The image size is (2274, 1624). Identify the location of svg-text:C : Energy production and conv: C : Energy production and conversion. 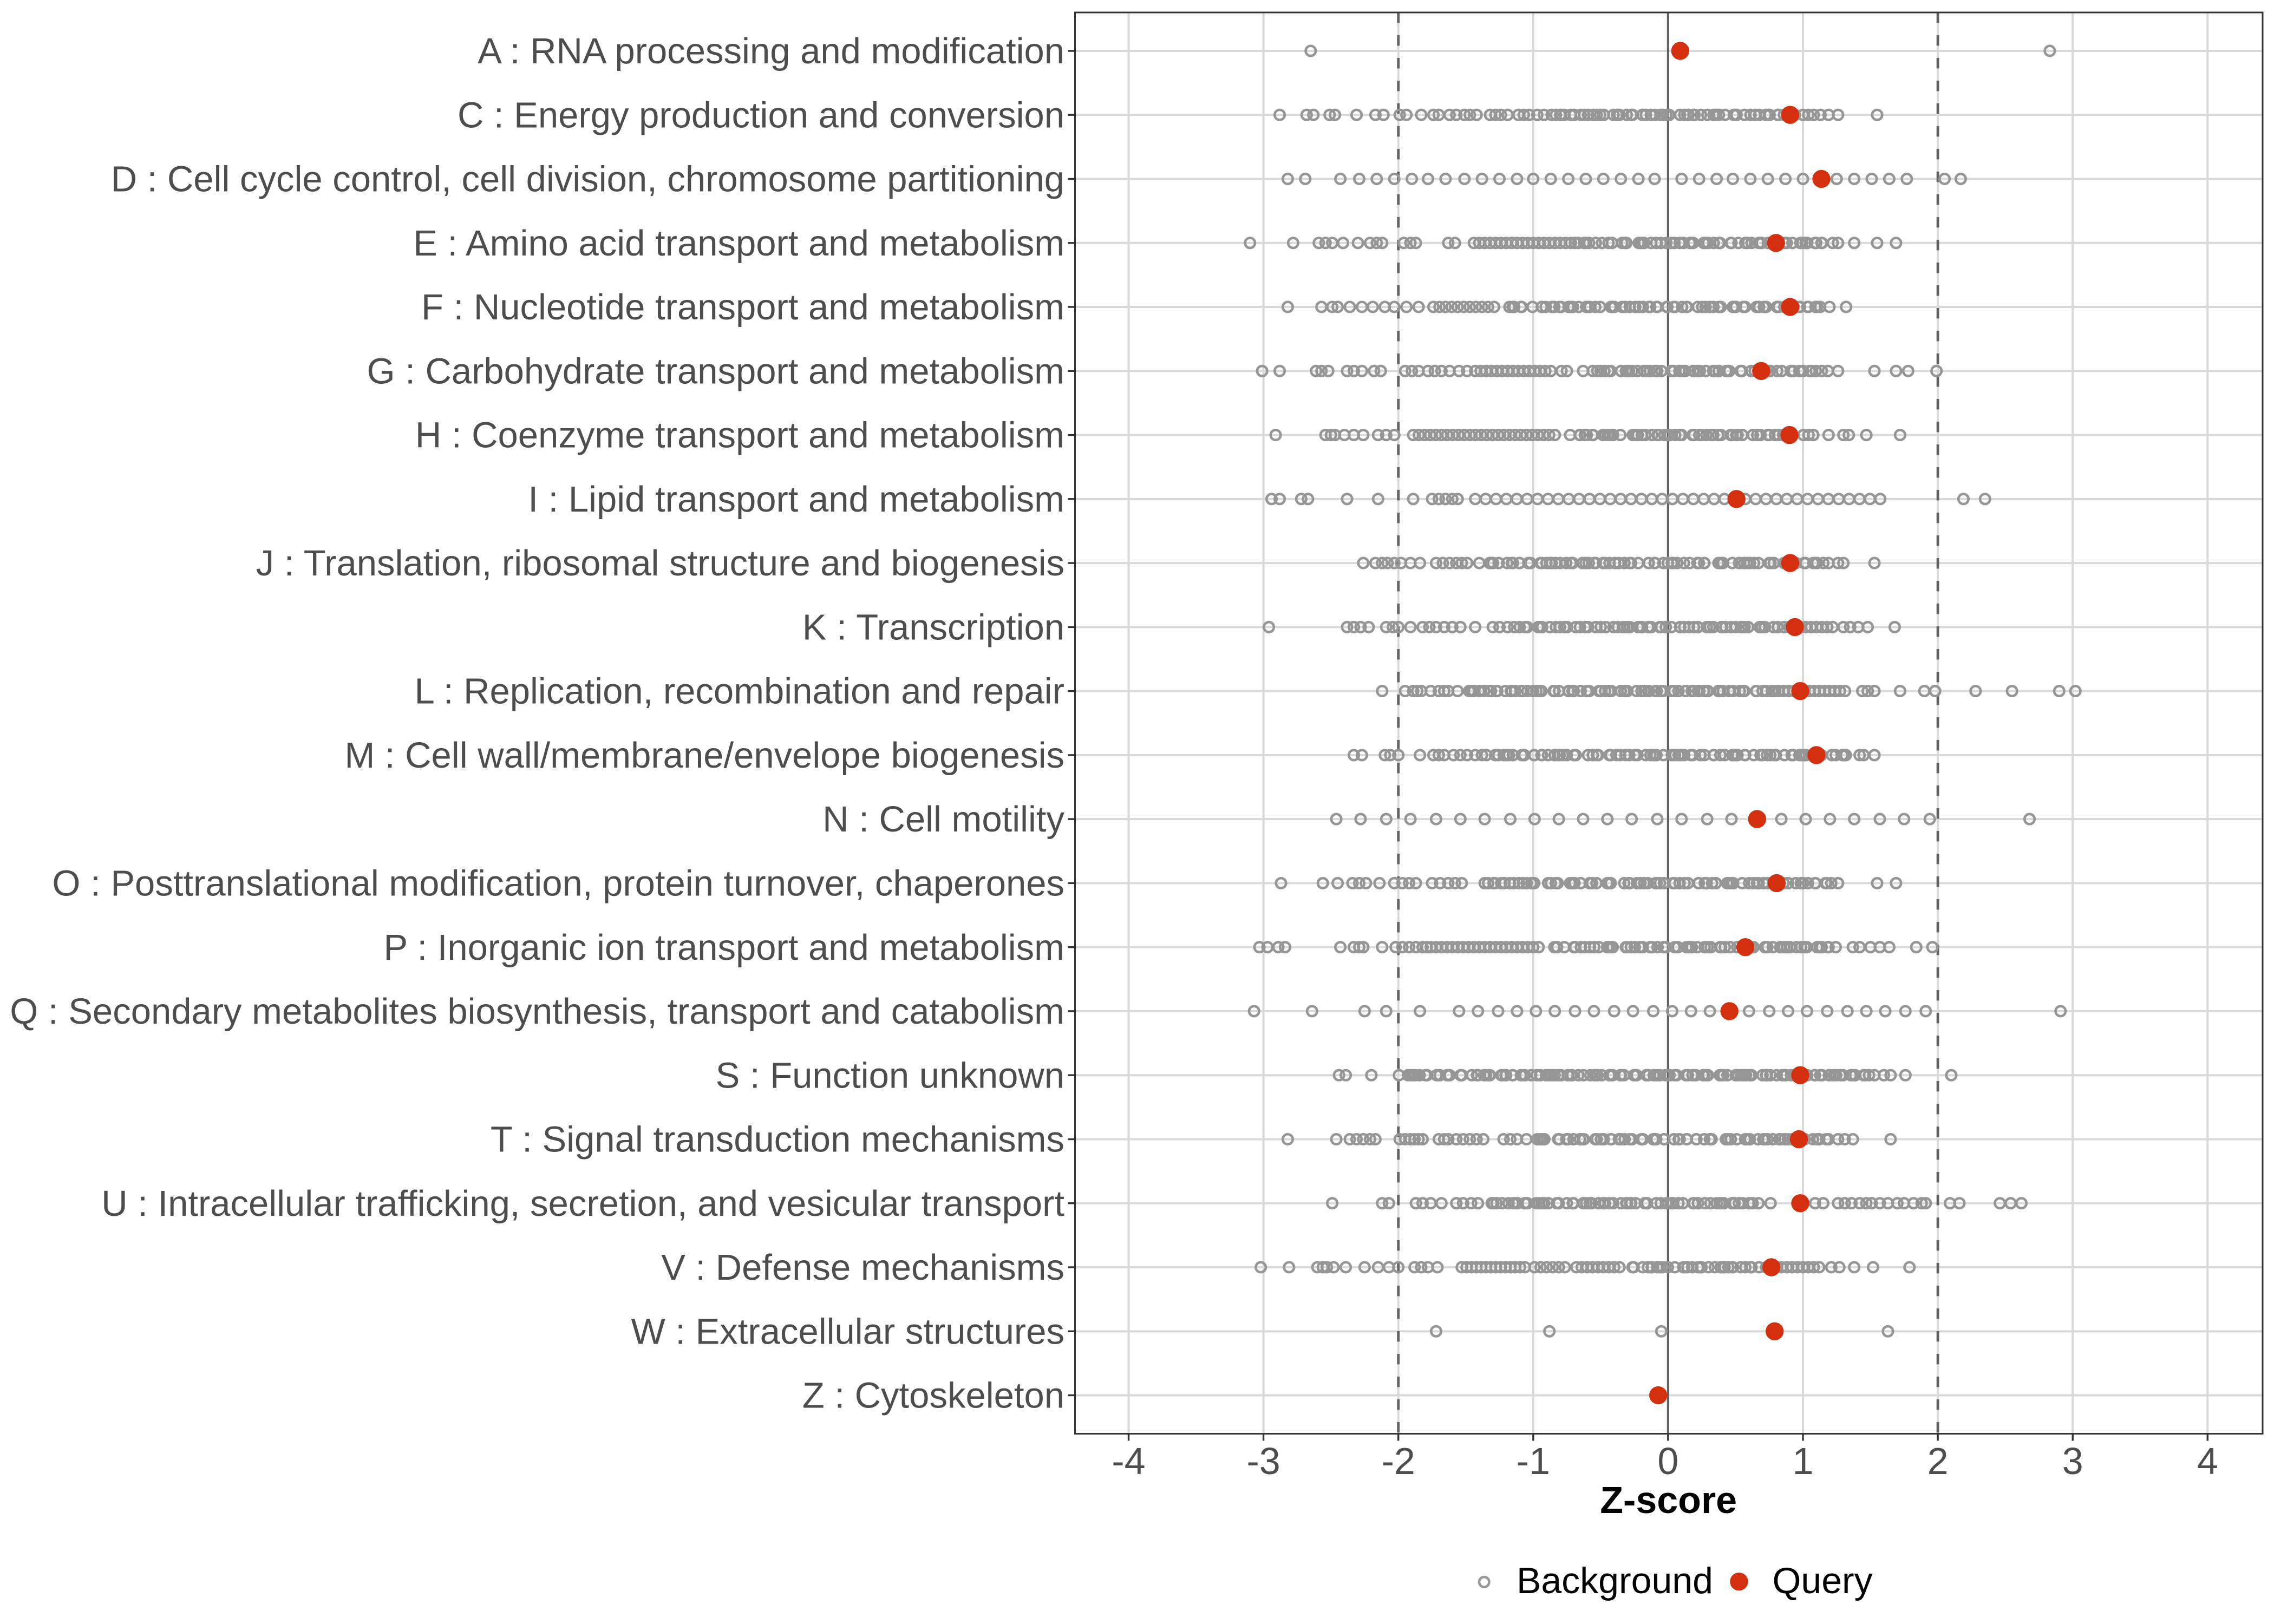
(761, 115).